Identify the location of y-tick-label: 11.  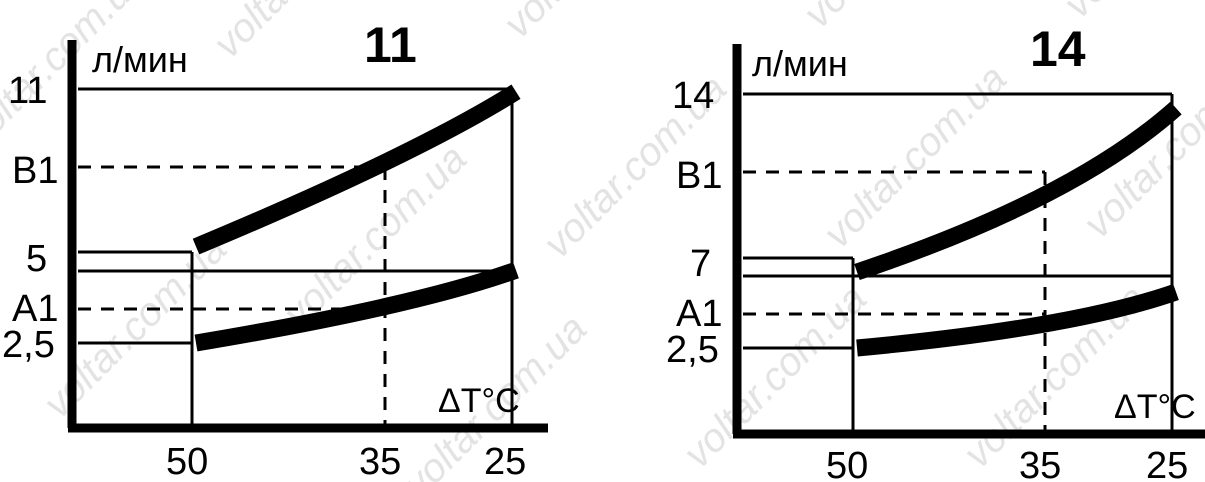
(27, 91).